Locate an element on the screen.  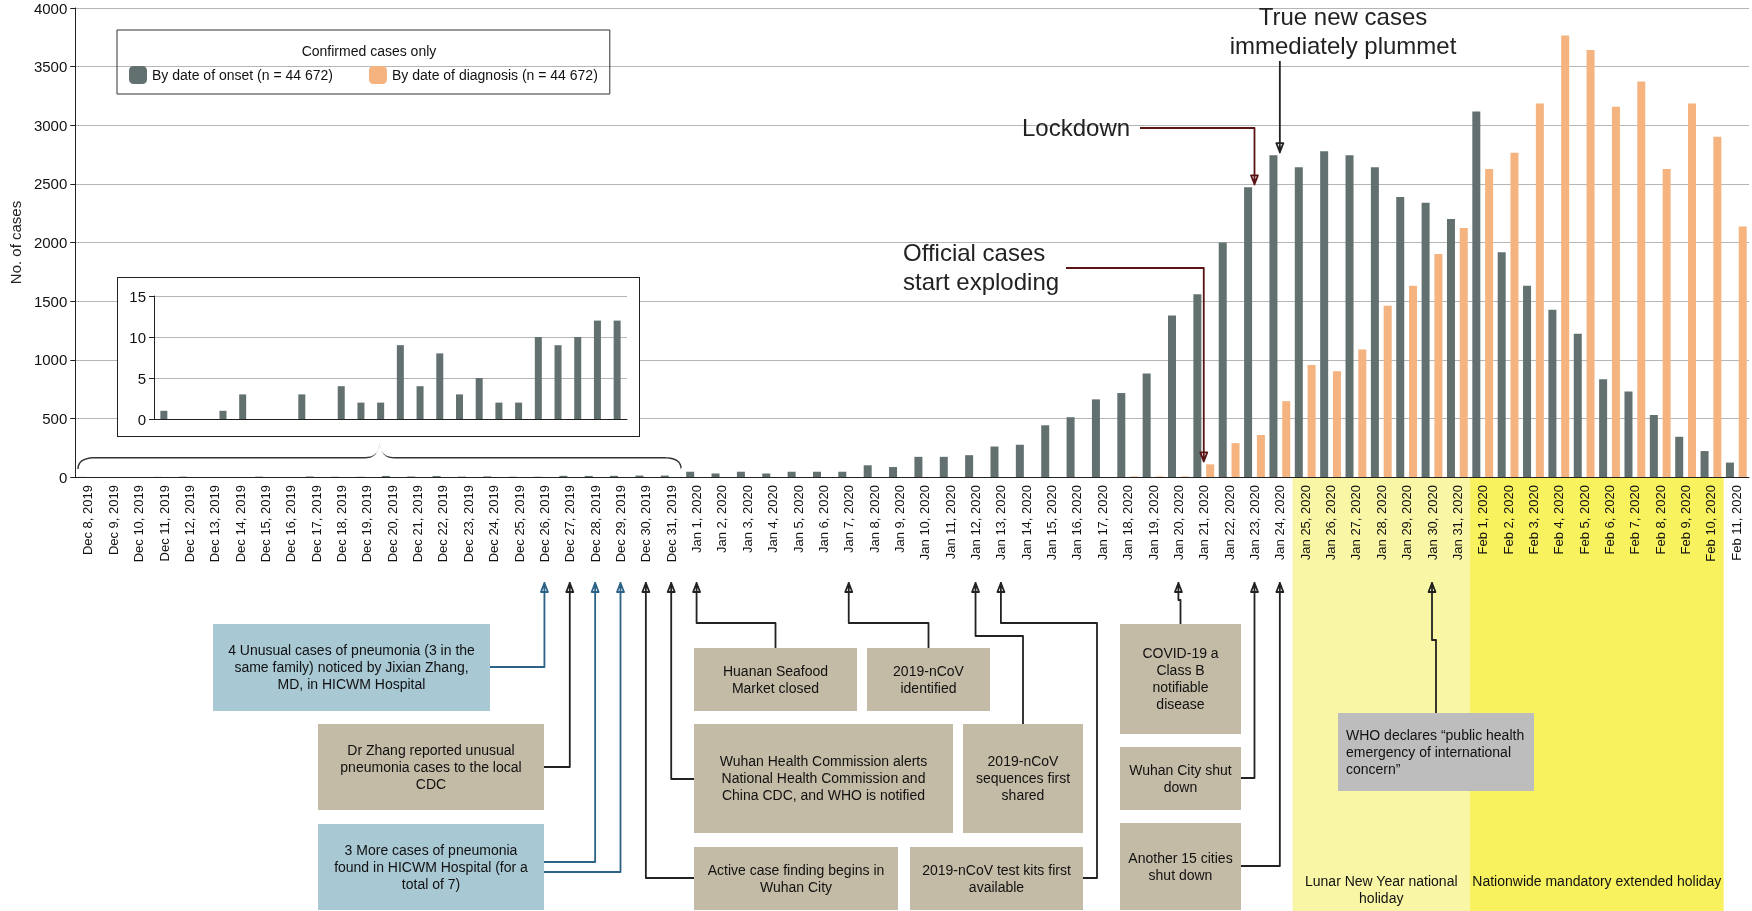
x-tick-label: Feb 1, 2020 is located at coordinates (1483, 520).